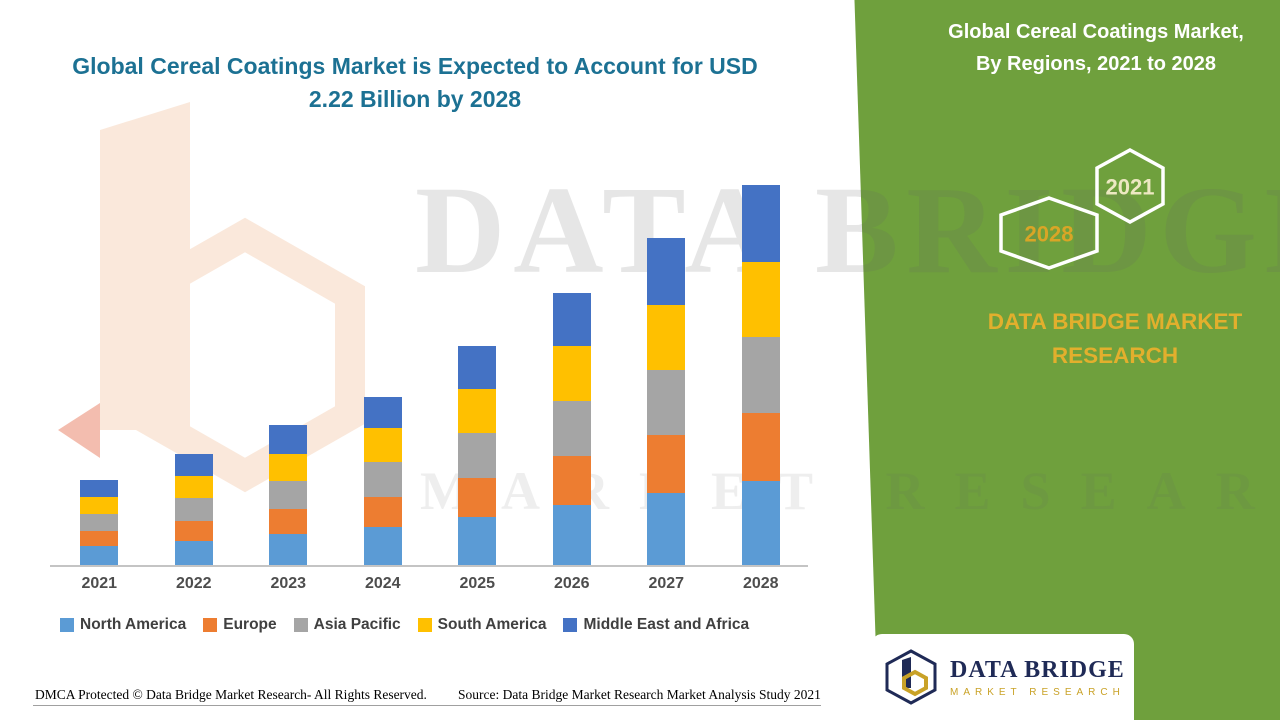  Describe the element at coordinates (250, 624) in the screenshot. I see `legend-label: Europe` at that location.